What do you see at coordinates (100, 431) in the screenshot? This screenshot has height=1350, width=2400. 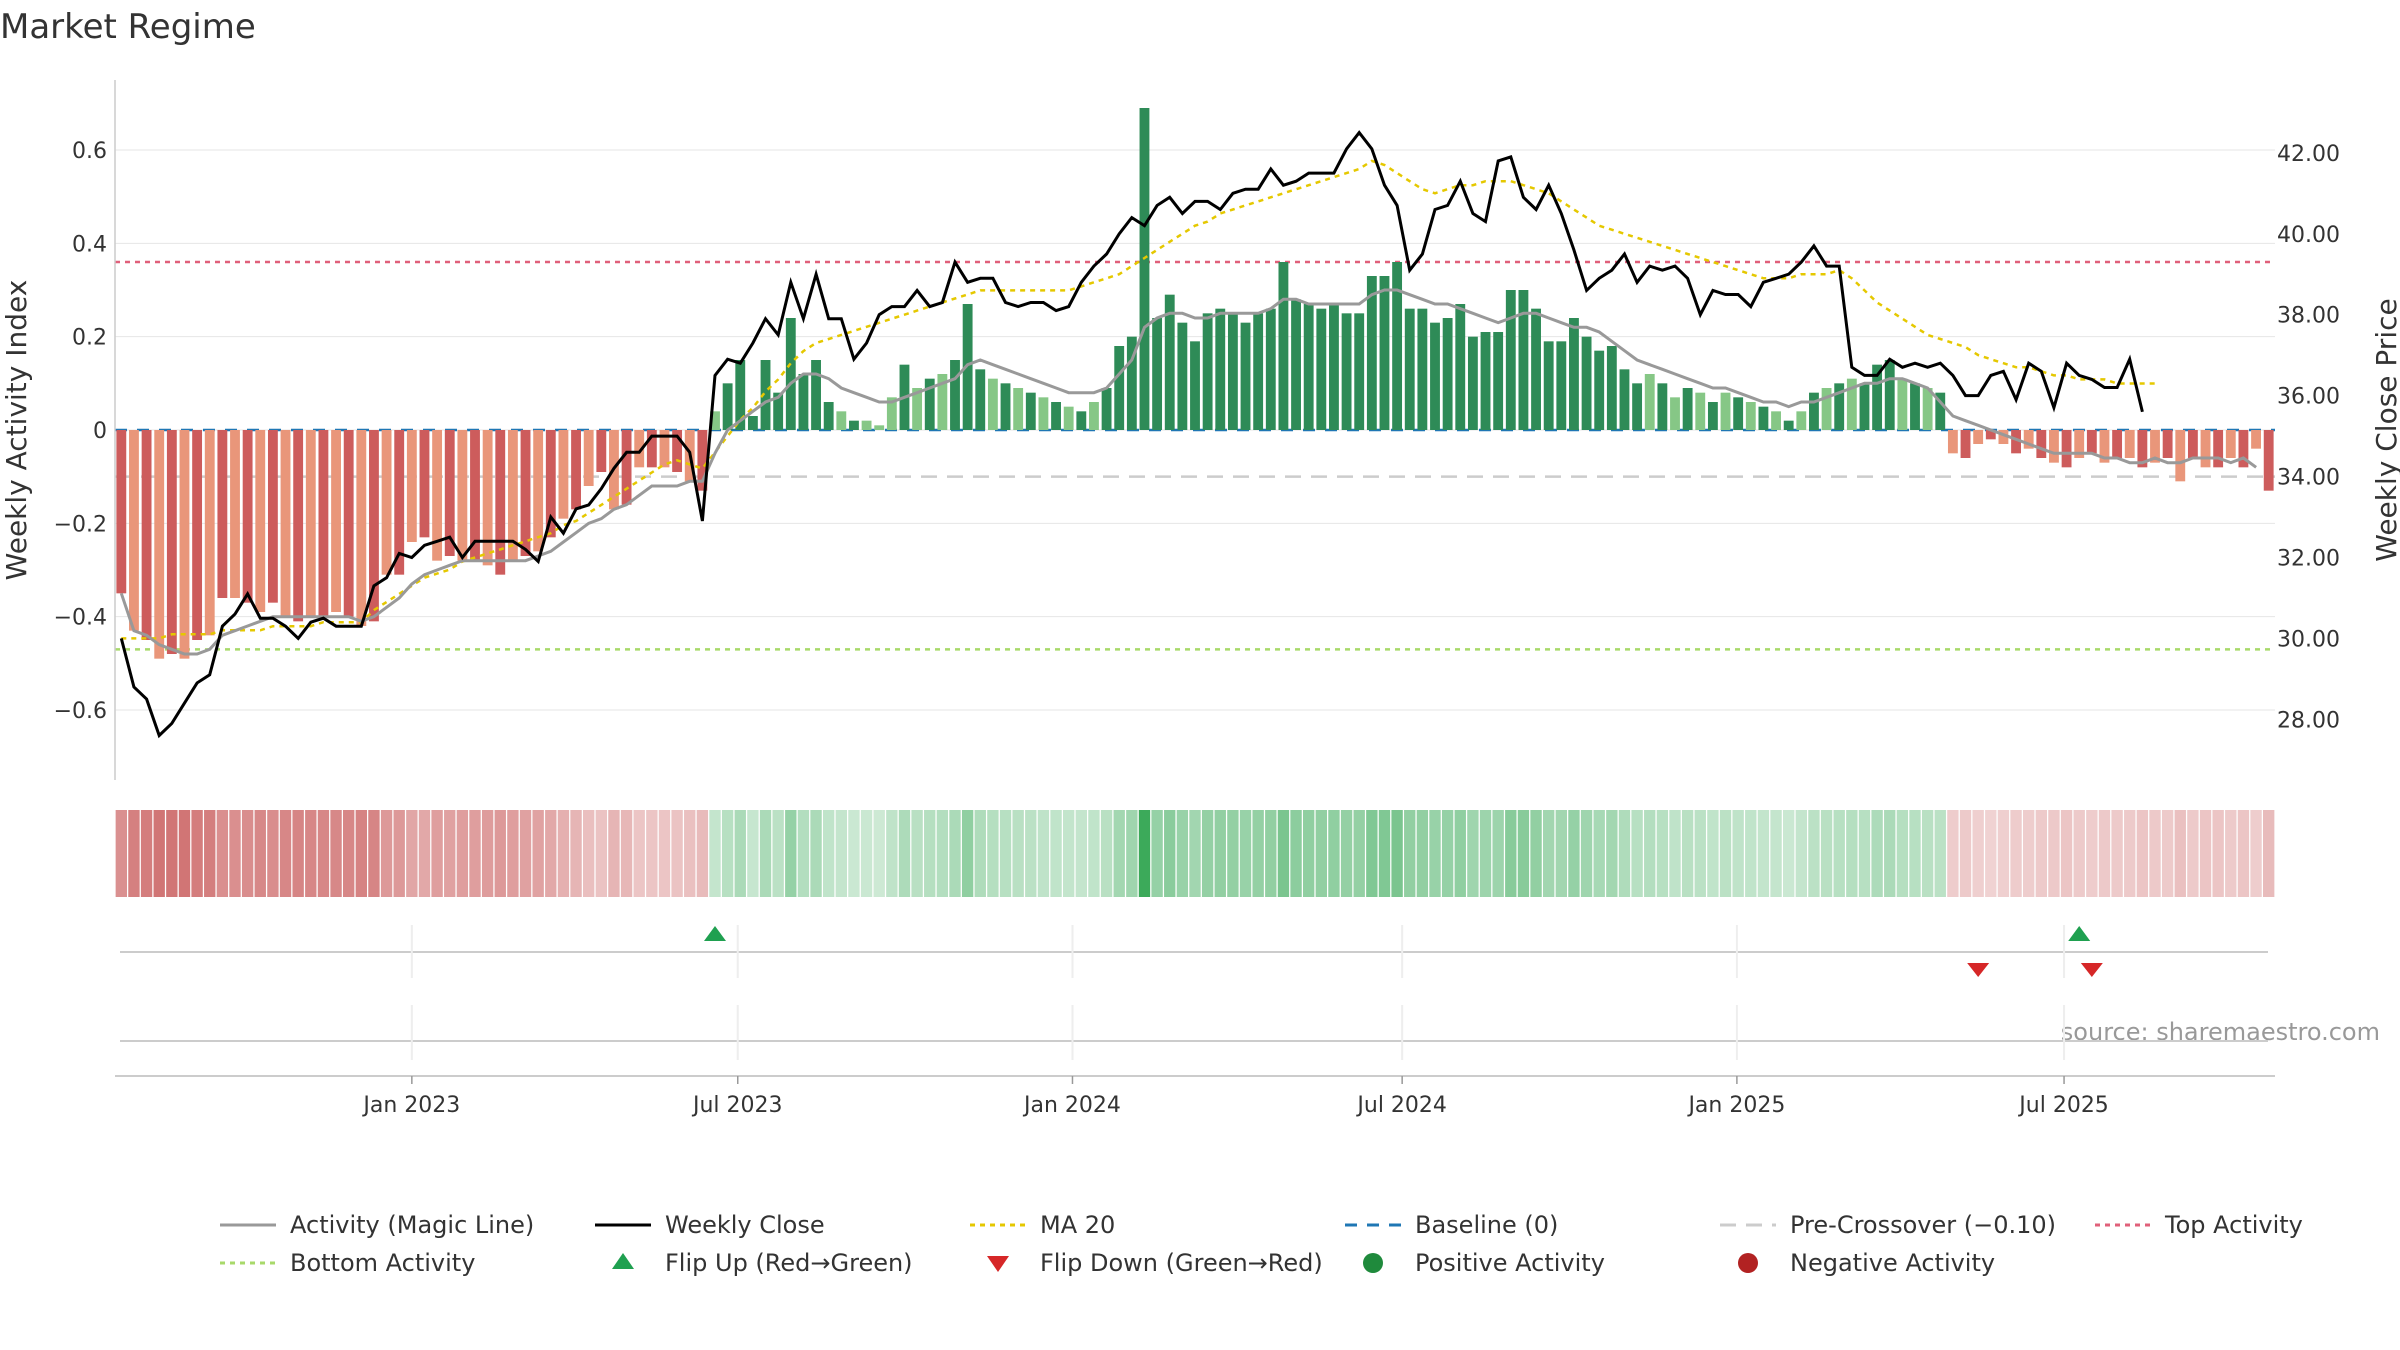 I see `left-tick-label: 0` at bounding box center [100, 431].